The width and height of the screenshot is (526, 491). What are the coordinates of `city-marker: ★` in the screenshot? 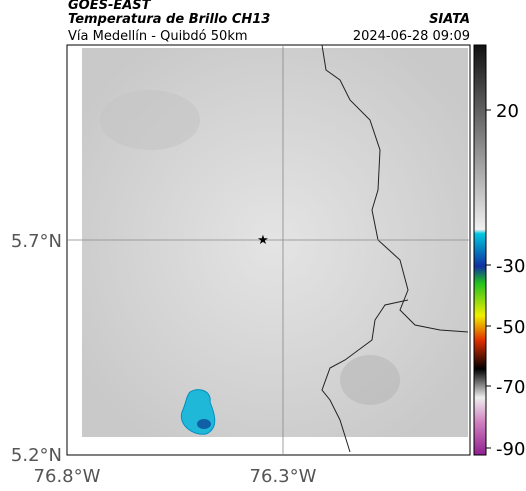 It's located at (263, 240).